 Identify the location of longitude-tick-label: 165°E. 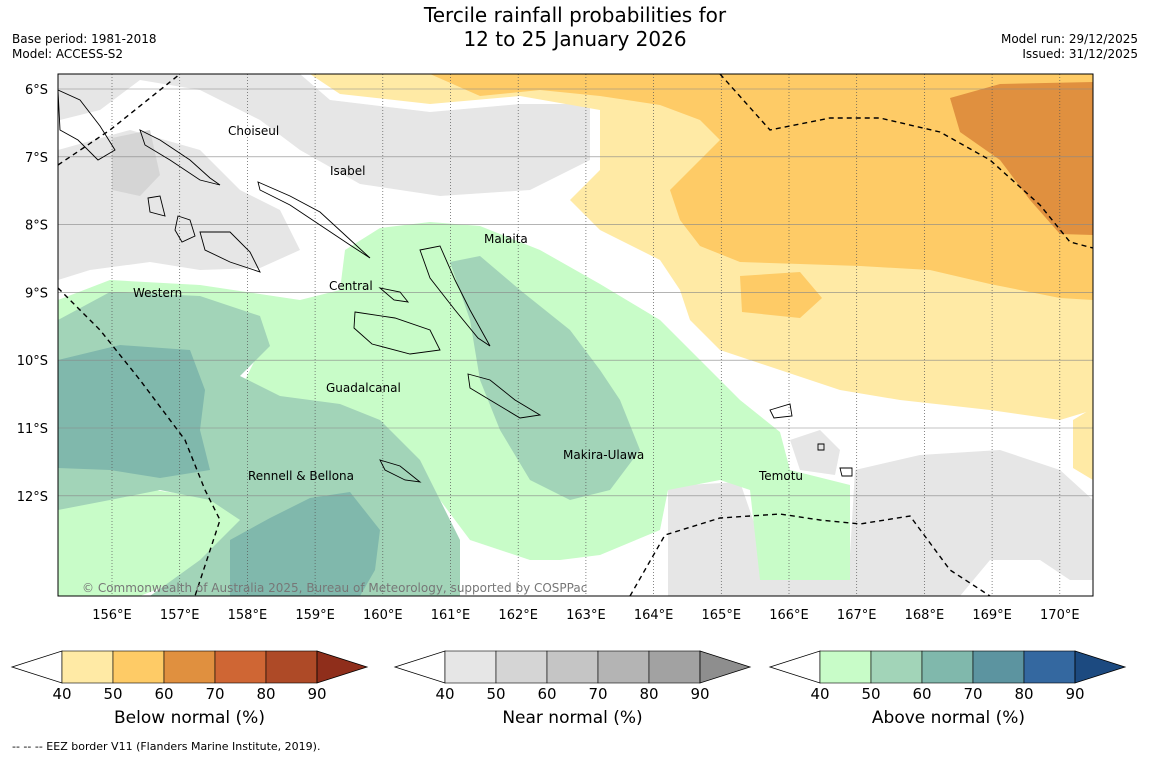
(722, 615).